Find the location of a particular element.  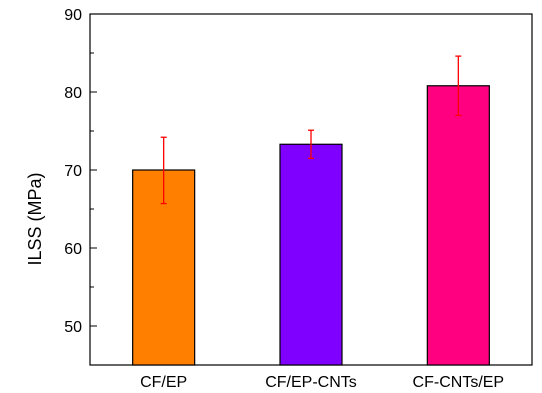

y-tick-label: 90 is located at coordinates (73, 15).